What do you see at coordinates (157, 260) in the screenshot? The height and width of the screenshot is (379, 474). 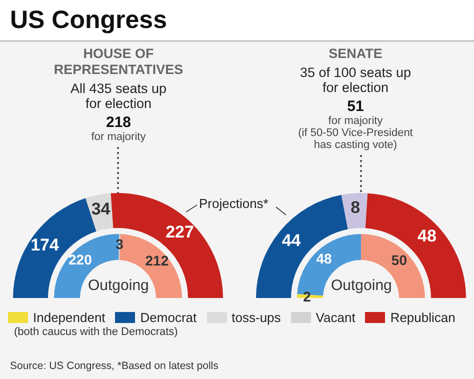 I see `data-label: 212` at bounding box center [157, 260].